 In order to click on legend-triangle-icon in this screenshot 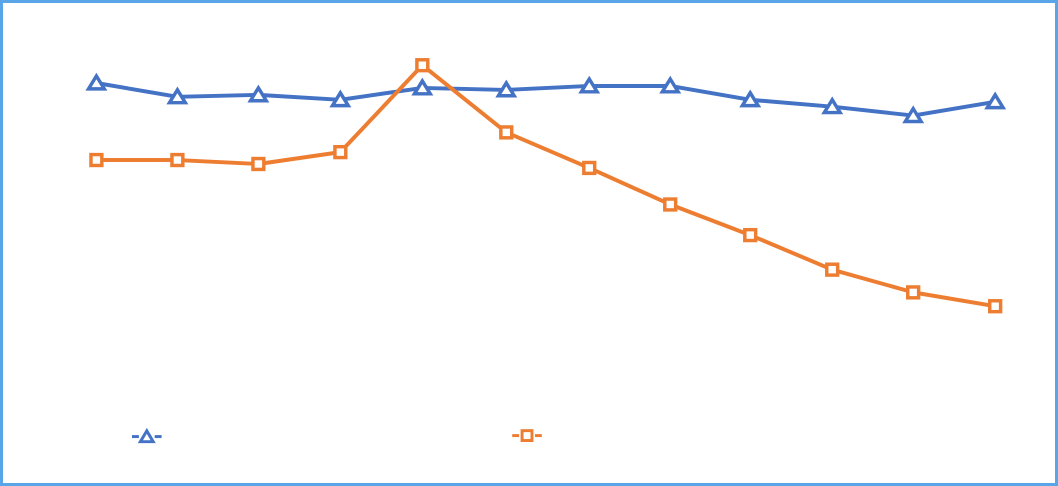, I will do `click(146, 435)`.